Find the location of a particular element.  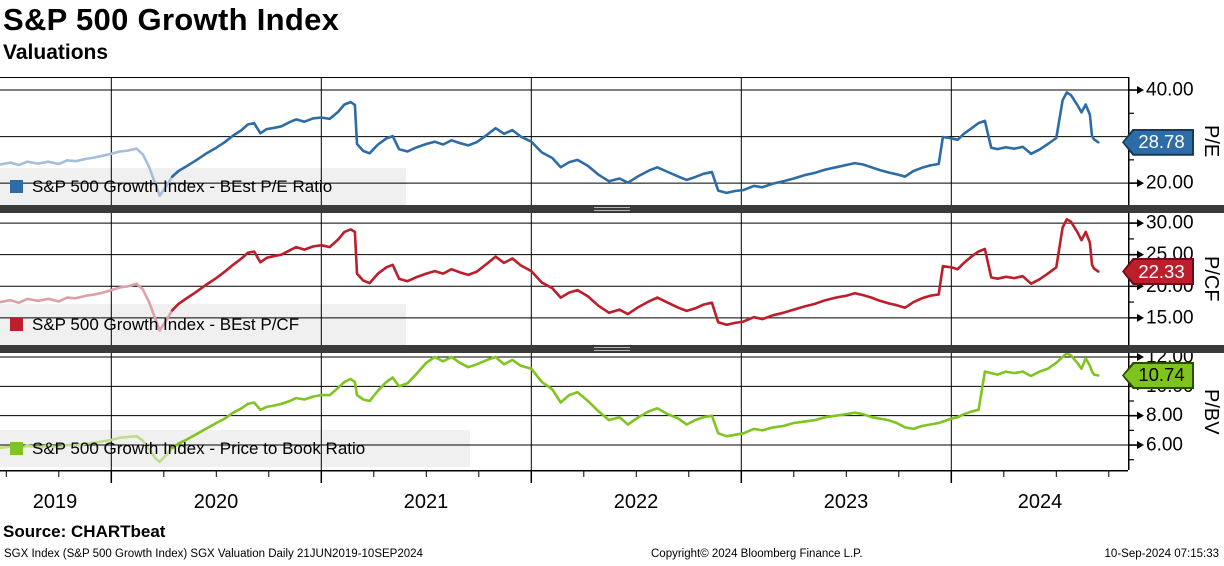

series-line-early-P/BV is located at coordinates (90, 449).